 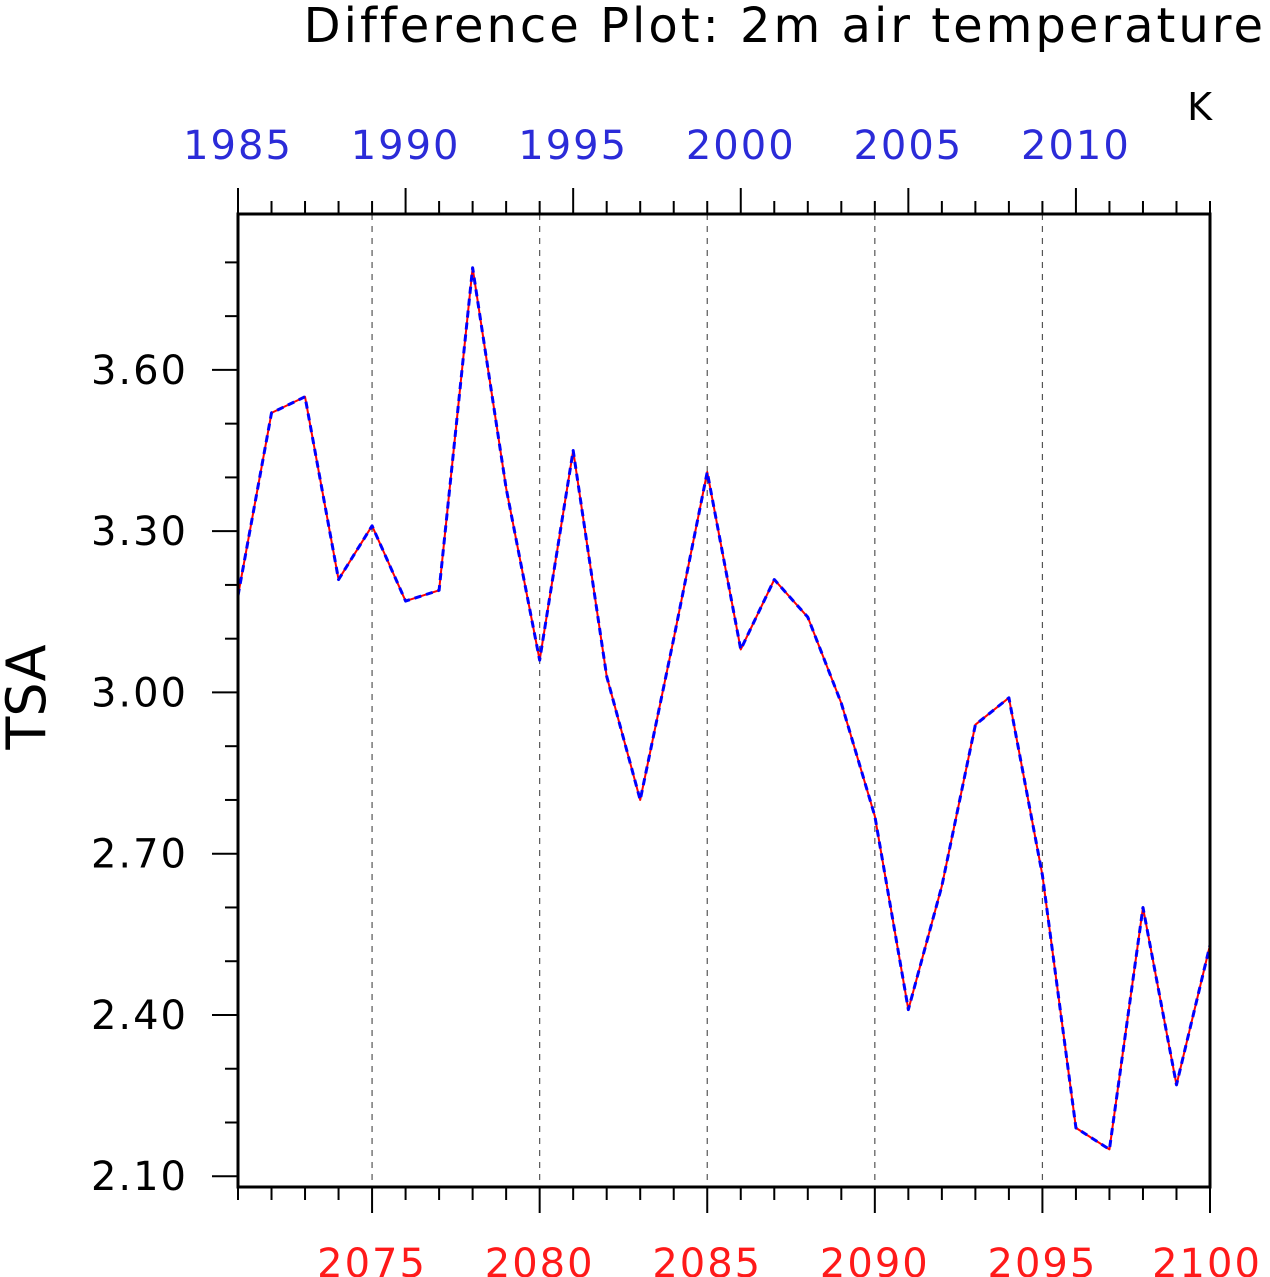 I want to click on y-tick-label: 2.70, so click(x=139, y=855).